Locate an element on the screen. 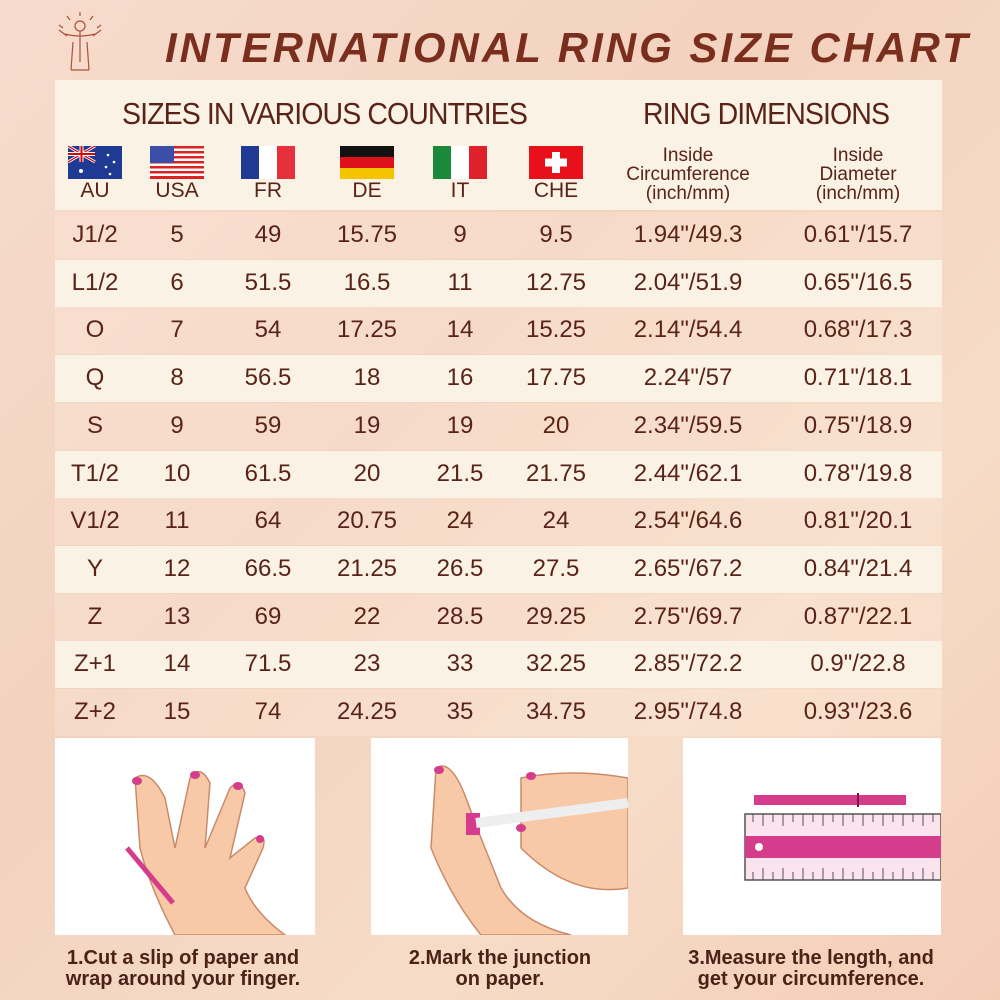  country-au: AU is located at coordinates (95, 174).